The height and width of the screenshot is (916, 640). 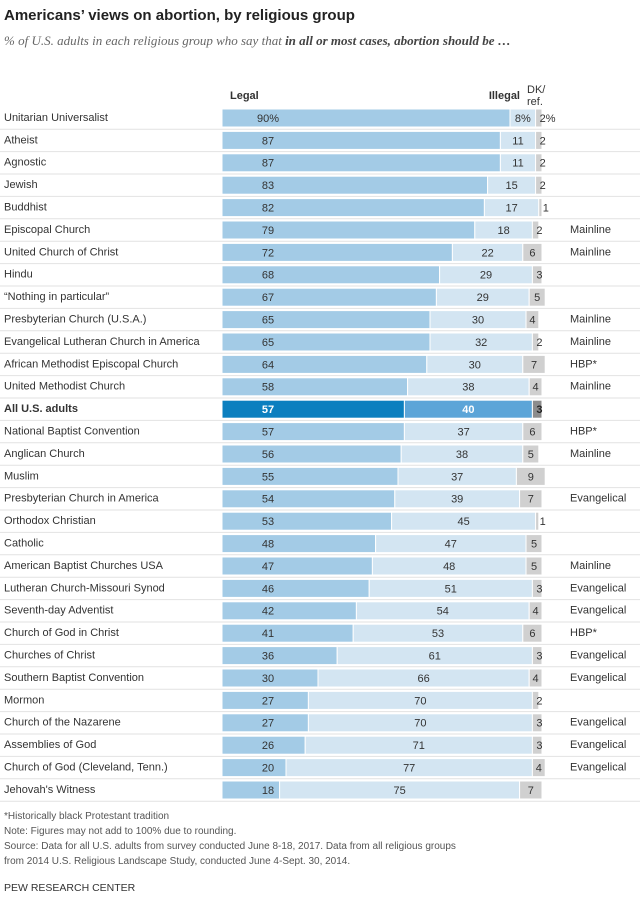 What do you see at coordinates (25, 208) in the screenshot?
I see `row-label: Buddhist` at bounding box center [25, 208].